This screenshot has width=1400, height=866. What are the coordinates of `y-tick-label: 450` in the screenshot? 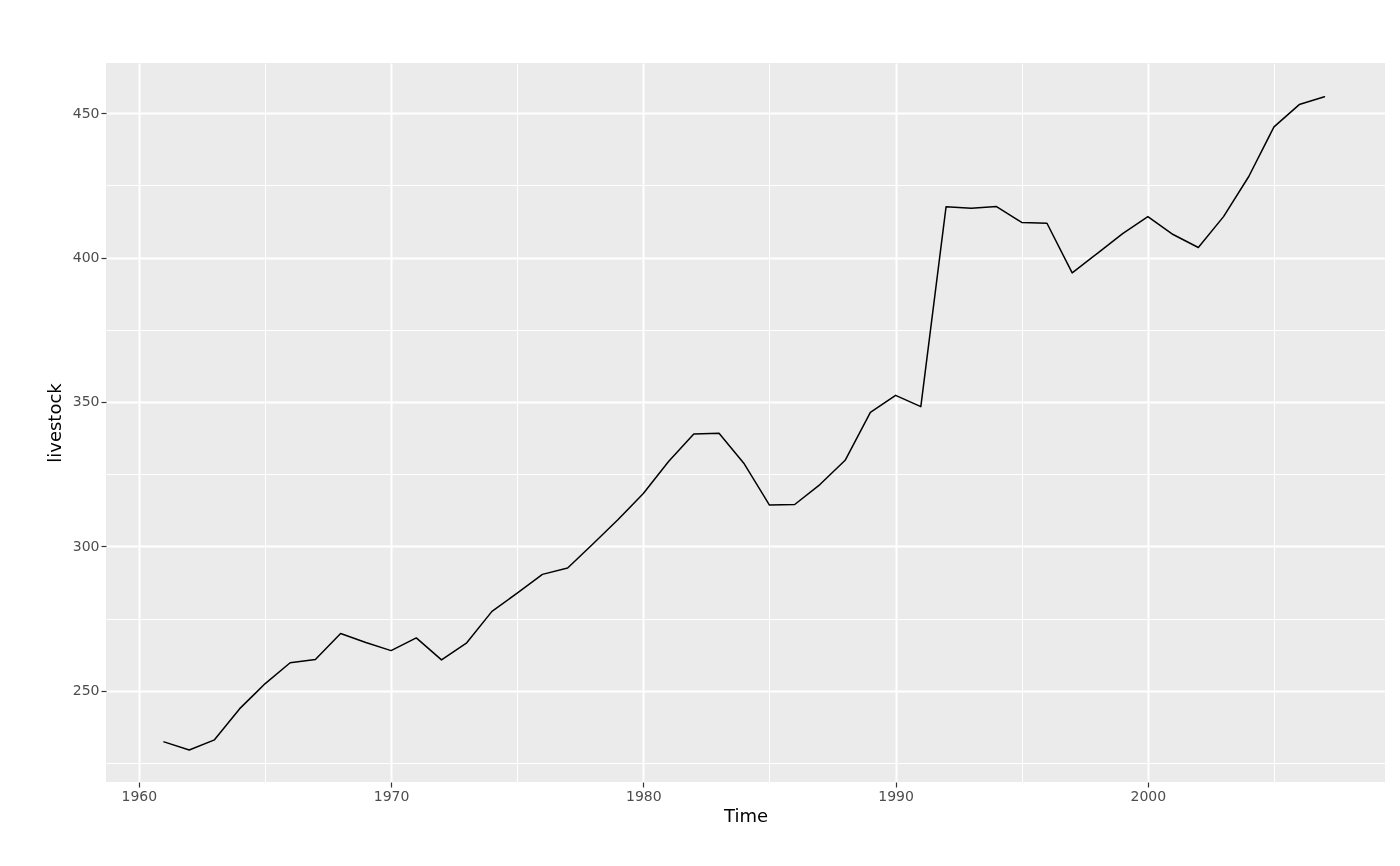 It's located at (86, 112).